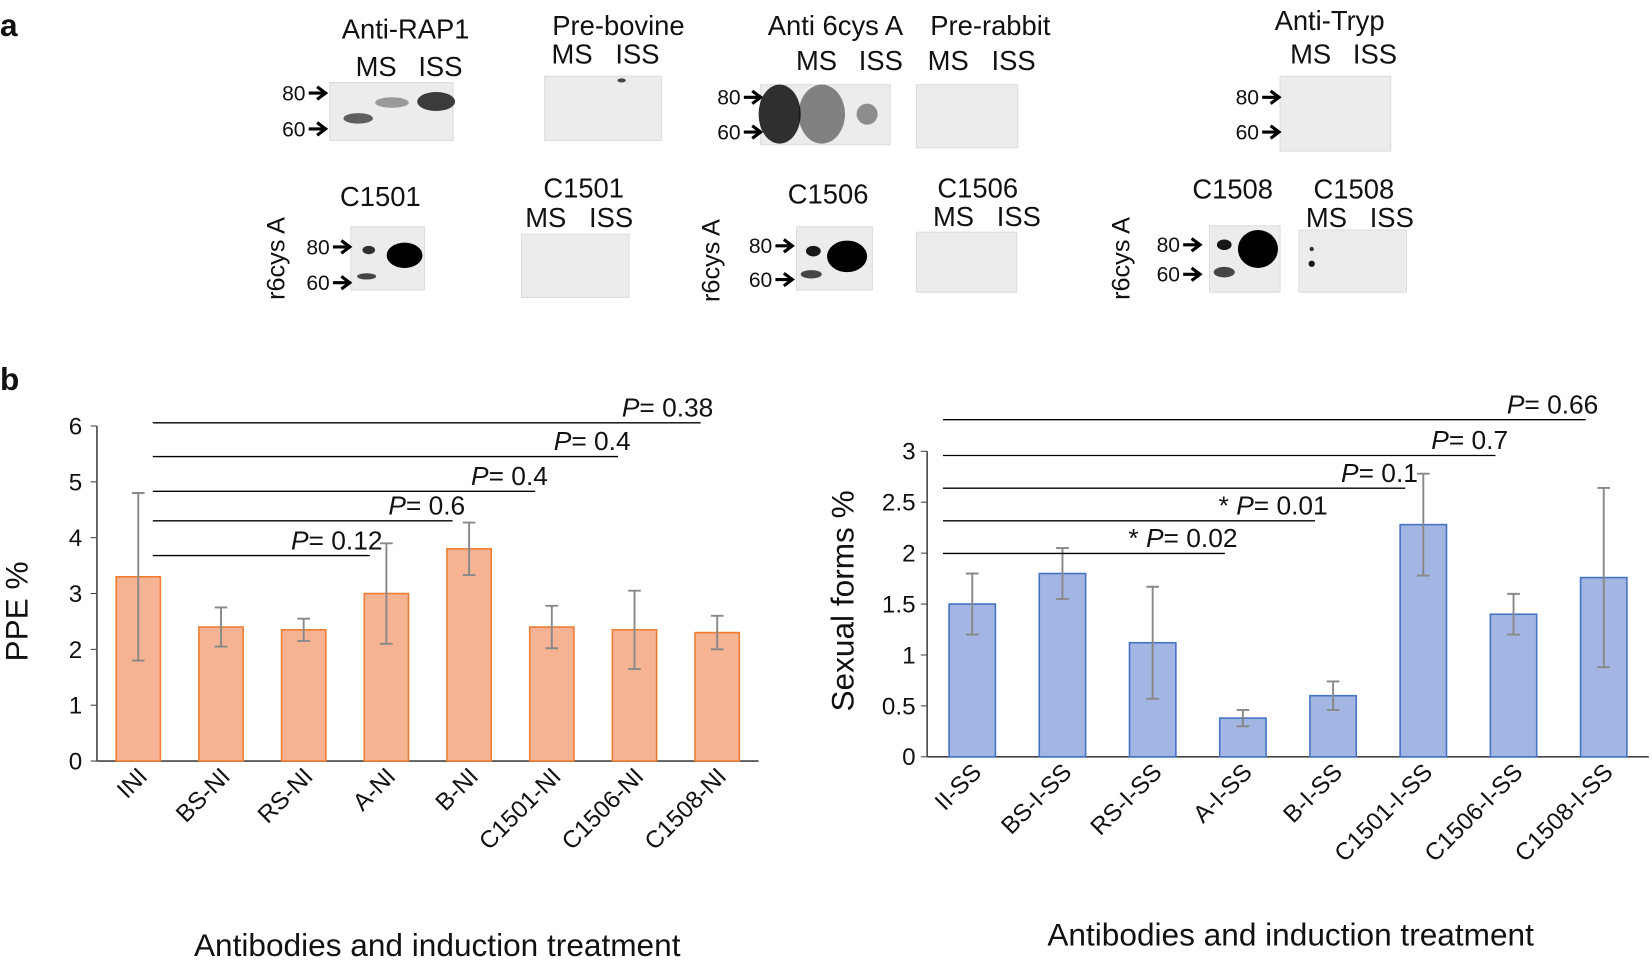 The height and width of the screenshot is (970, 1652). What do you see at coordinates (908, 452) in the screenshot?
I see `y-tick-label: 3` at bounding box center [908, 452].